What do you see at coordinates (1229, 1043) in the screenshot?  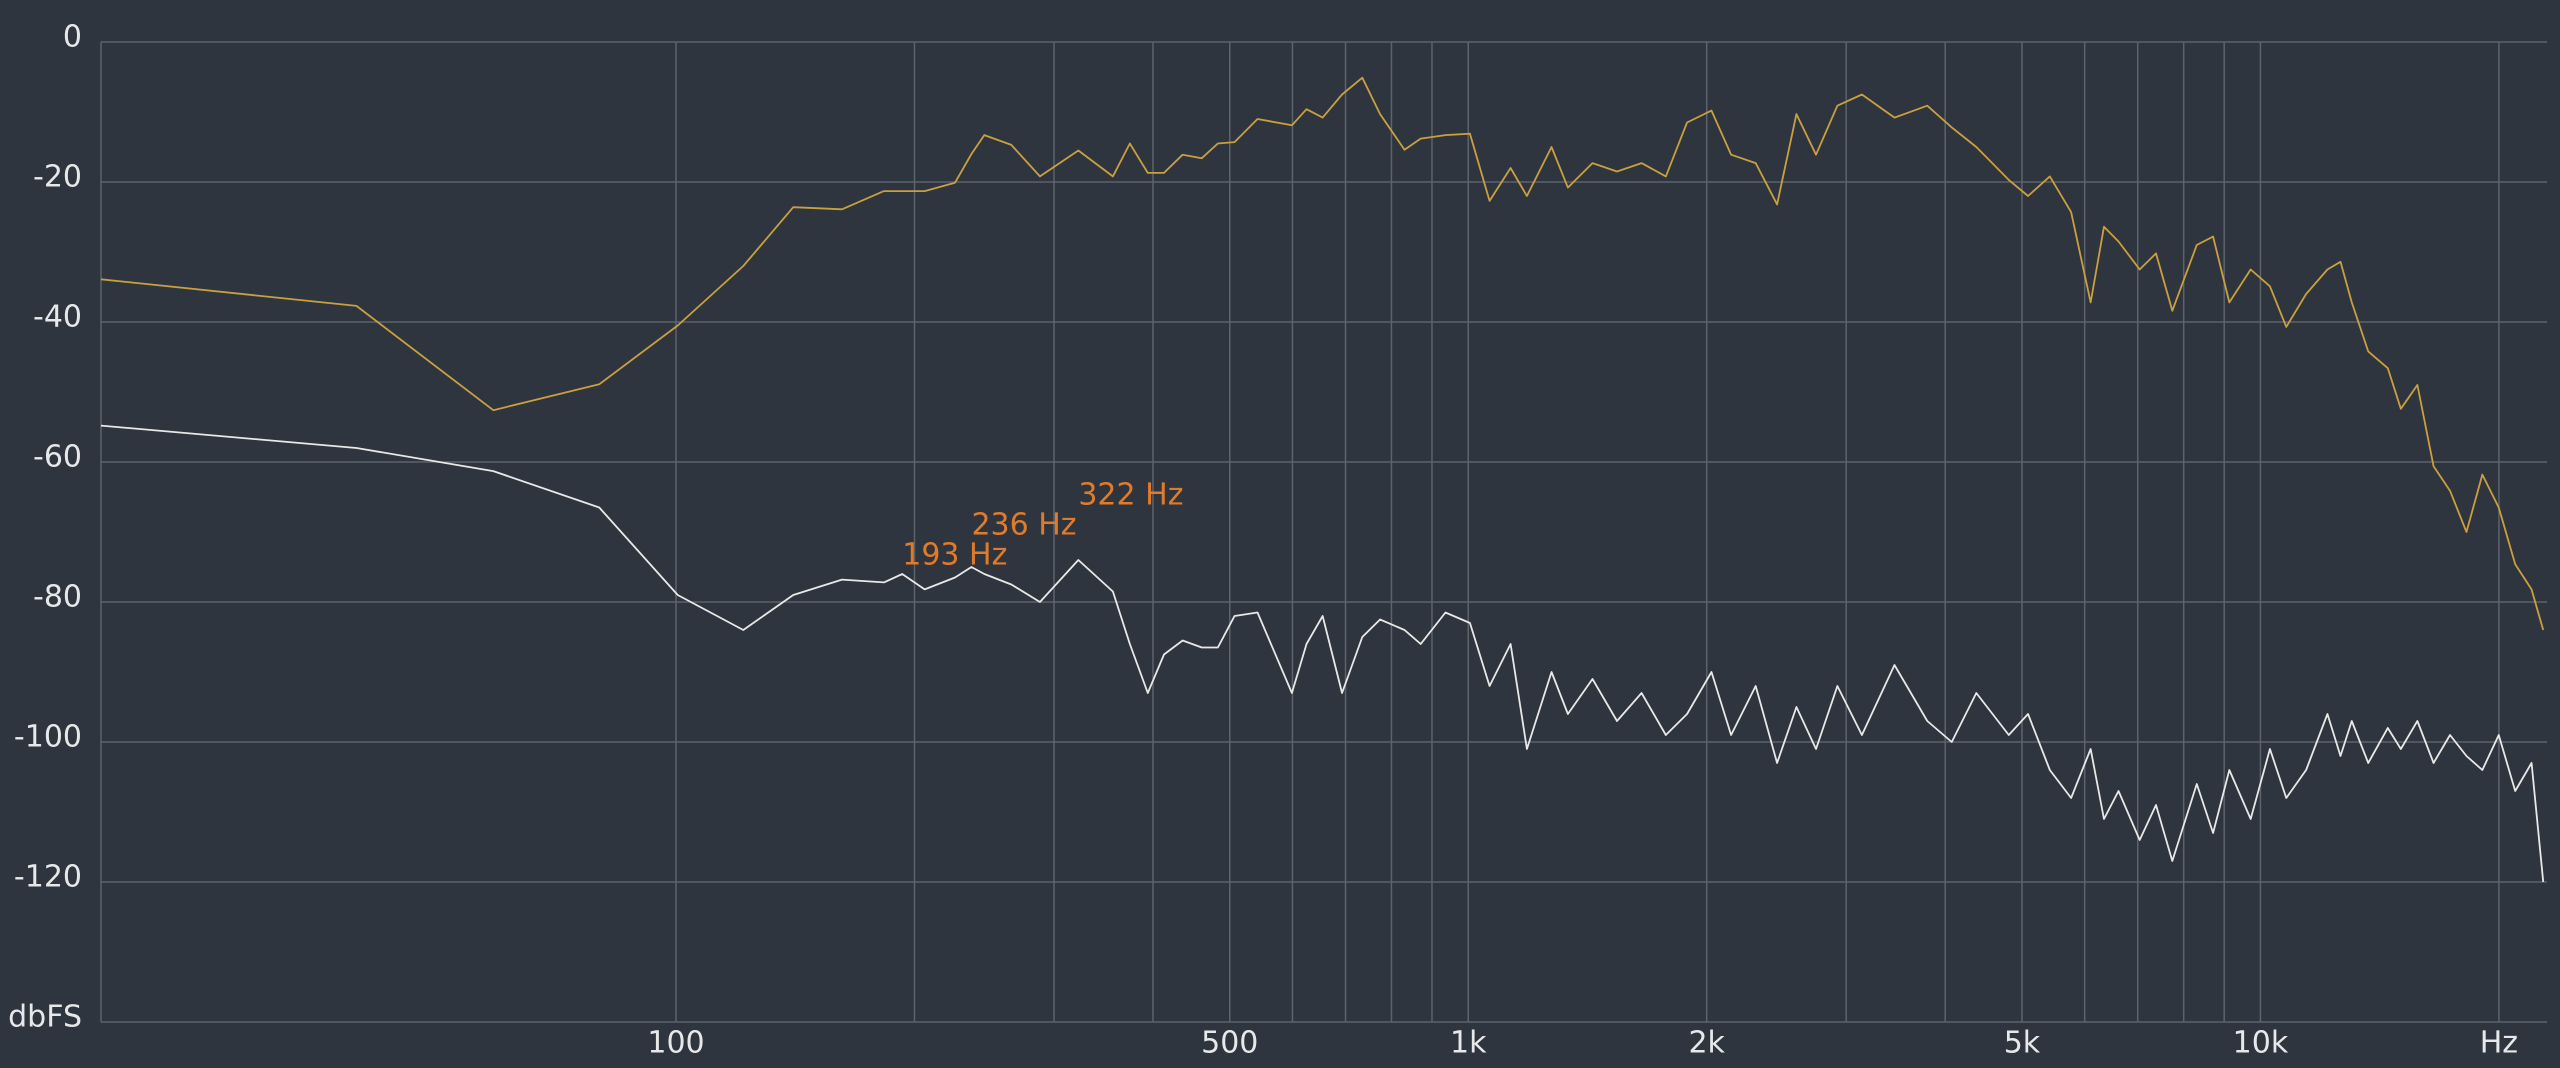 I see `x-tick-label: 500` at bounding box center [1229, 1043].